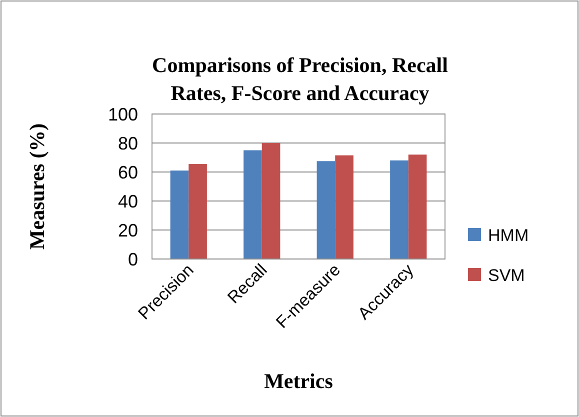 Image resolution: width=579 pixels, height=417 pixels. What do you see at coordinates (133, 259) in the screenshot?
I see `y-tick-label: 0` at bounding box center [133, 259].